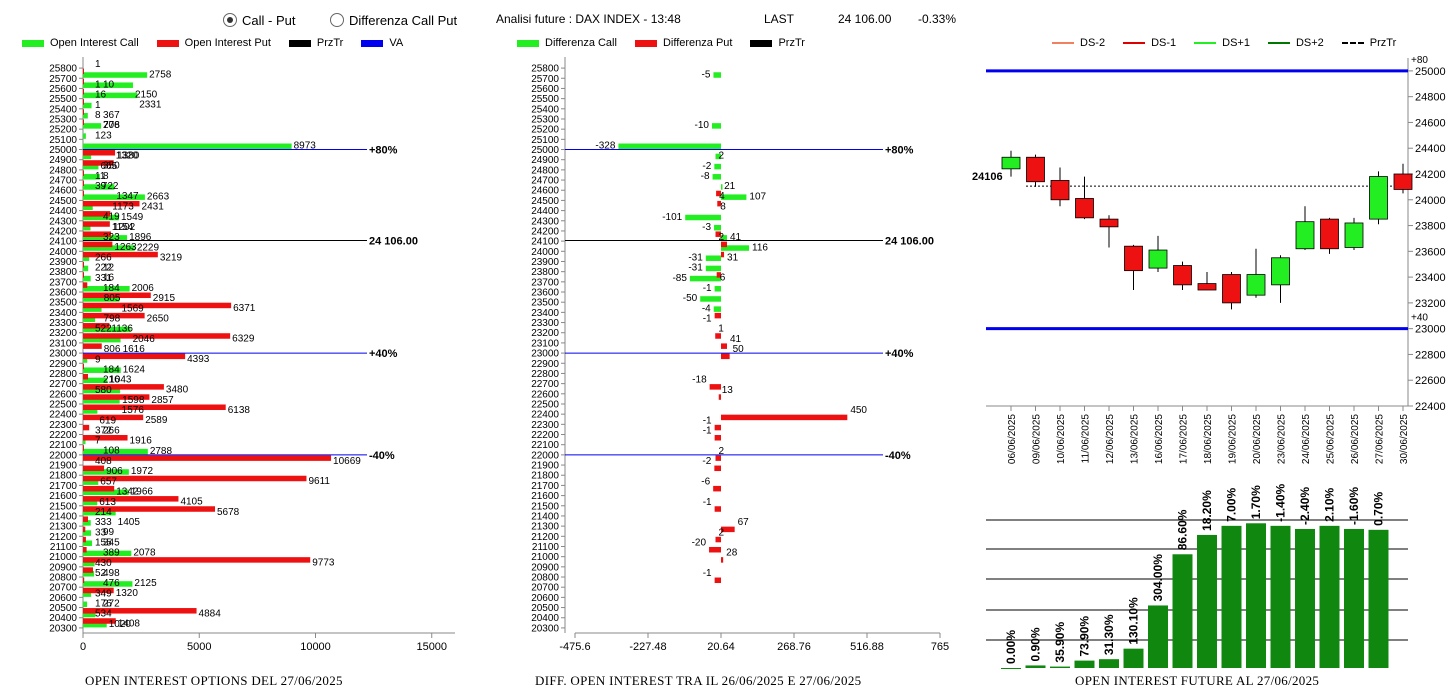  What do you see at coordinates (1257, 439) in the screenshot?
I see `x-tick-label: 20/06/2025` at bounding box center [1257, 439].